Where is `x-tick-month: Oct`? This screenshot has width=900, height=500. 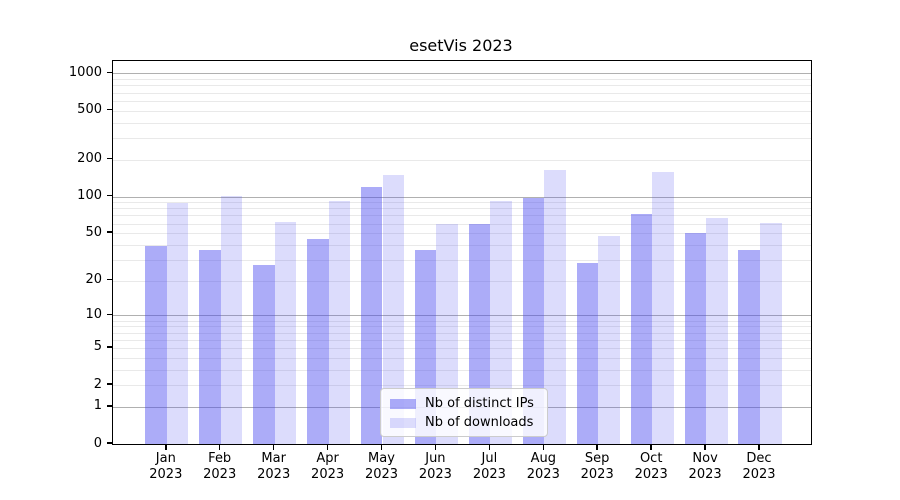
x-tick-month: Oct is located at coordinates (651, 458).